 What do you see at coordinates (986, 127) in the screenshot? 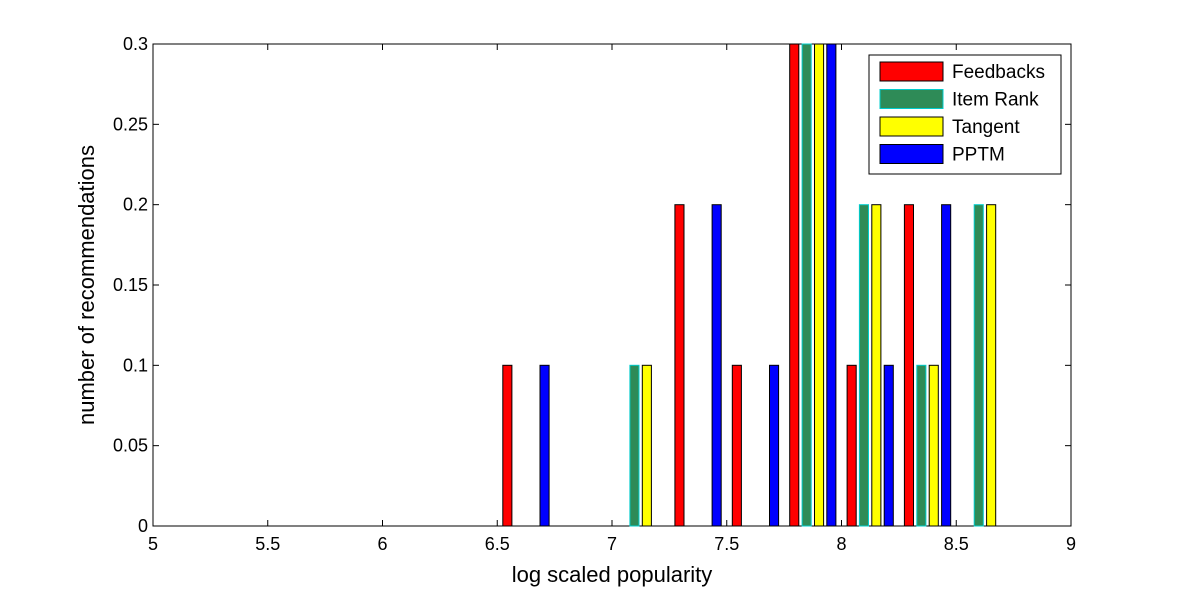
I see `legend-label-tangent: Tangent` at bounding box center [986, 127].